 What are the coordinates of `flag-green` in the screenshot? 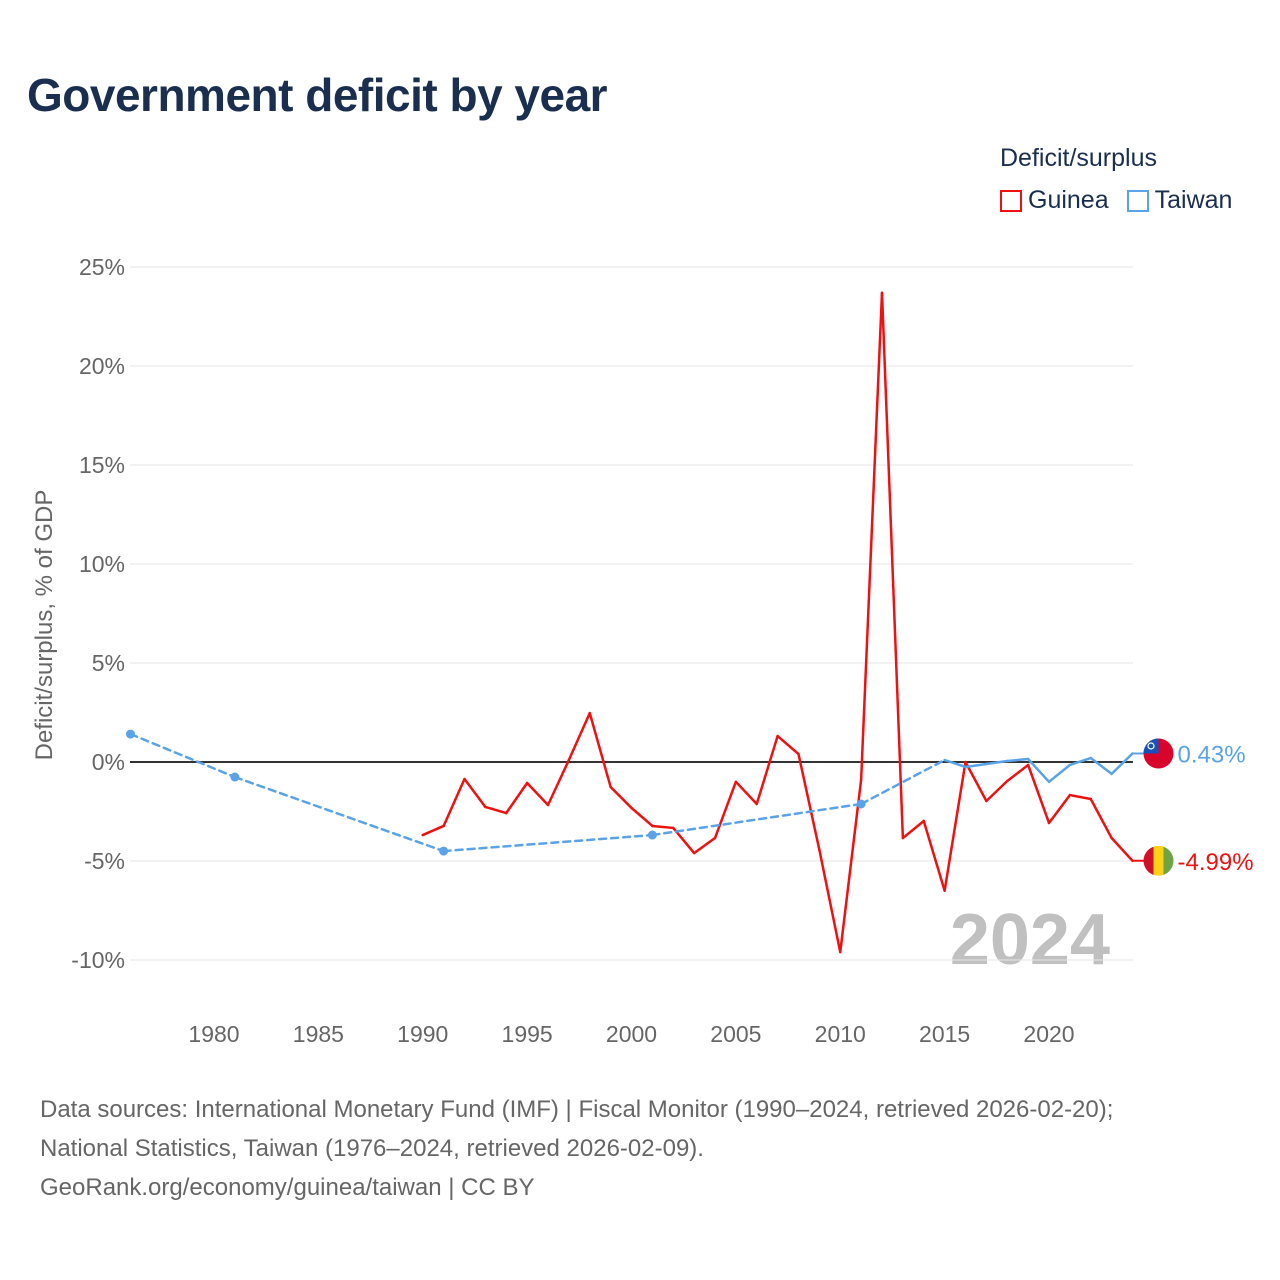 It's located at (1168, 860).